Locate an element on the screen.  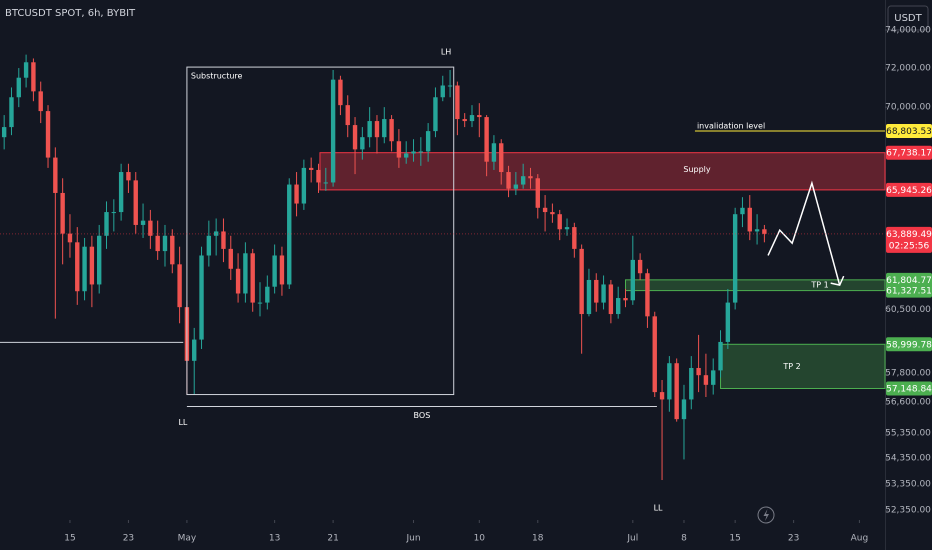
price-tag-label: 57,148.84 is located at coordinates (909, 389).